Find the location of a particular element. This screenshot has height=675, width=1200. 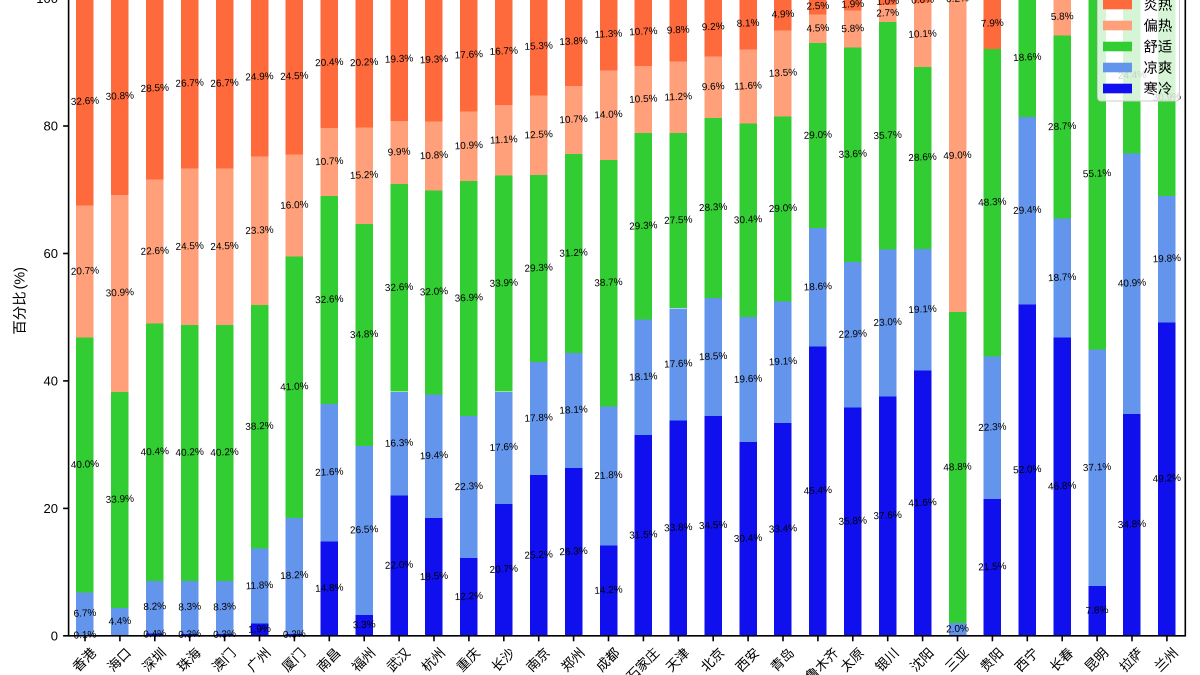

svg-text: 45.4% is located at coordinates (817, 491).